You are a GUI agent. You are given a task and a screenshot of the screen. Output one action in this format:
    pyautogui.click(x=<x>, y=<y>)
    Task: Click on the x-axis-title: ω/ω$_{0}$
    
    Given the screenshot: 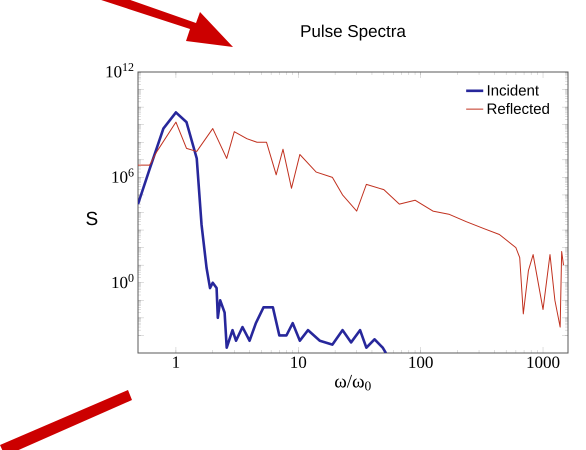 What is the action you would take?
    pyautogui.click(x=353, y=382)
    